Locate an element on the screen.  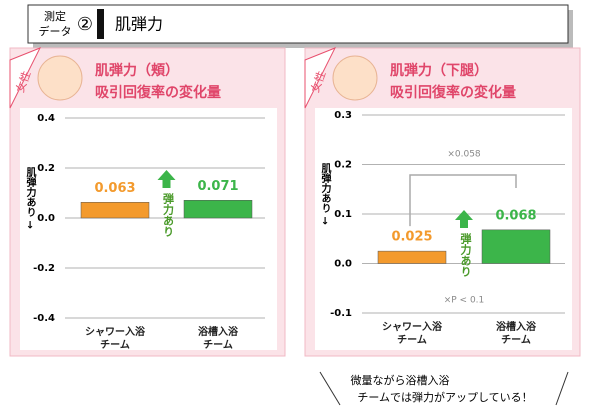
panel-title: 肌弾力（頬） is located at coordinates (137, 70).